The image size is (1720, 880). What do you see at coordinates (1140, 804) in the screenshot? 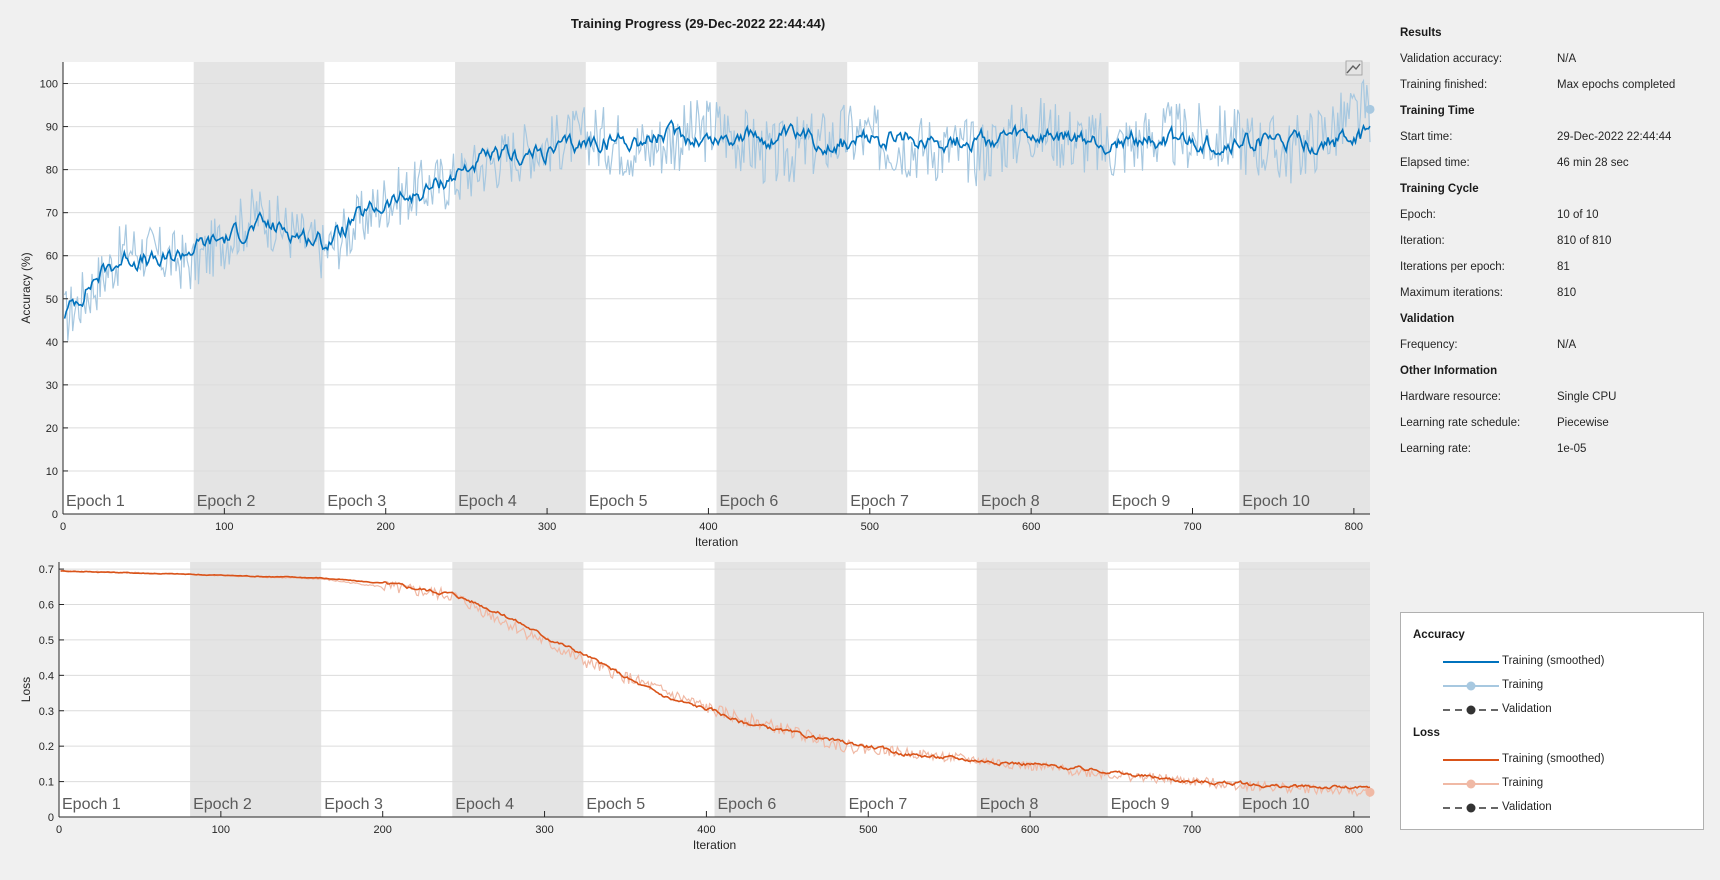
I see `epoch-label: Epoch 9` at bounding box center [1140, 804].